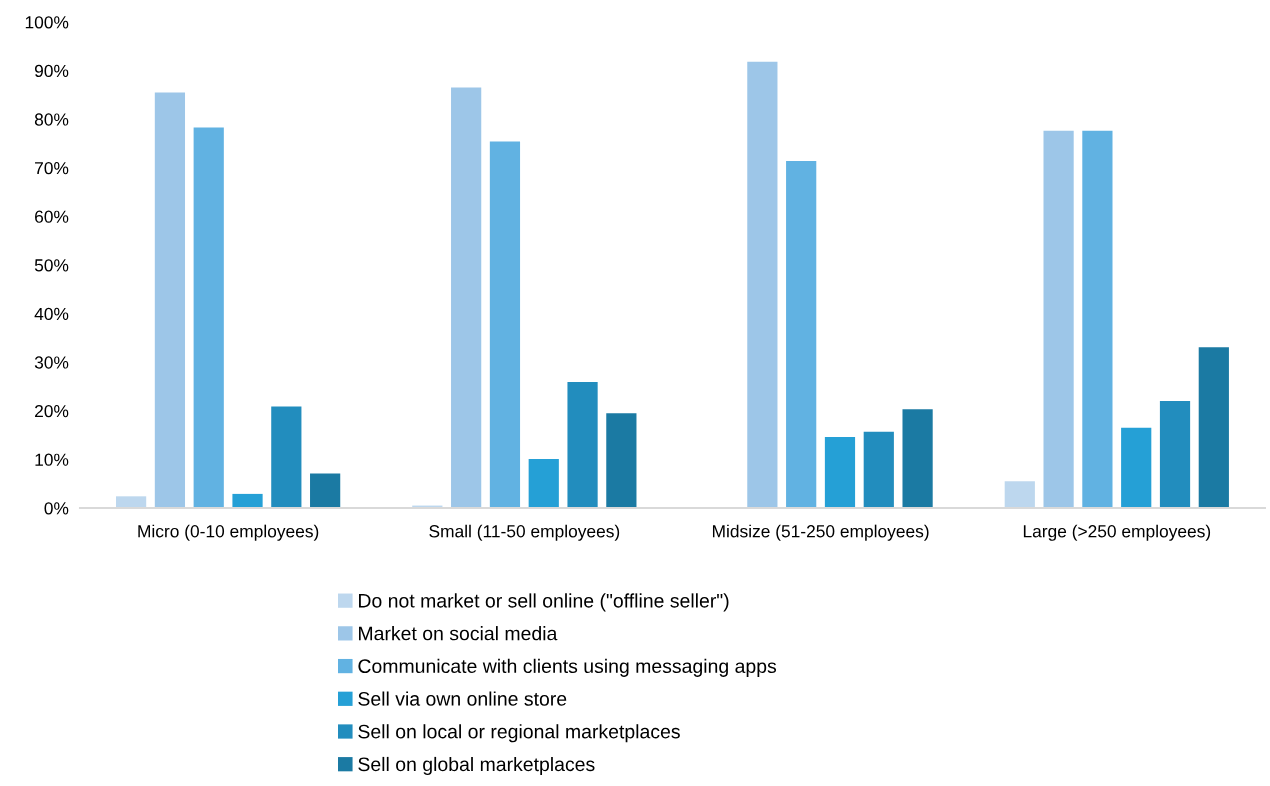  What do you see at coordinates (56, 508) in the screenshot?
I see `y-tick-label: 0%` at bounding box center [56, 508].